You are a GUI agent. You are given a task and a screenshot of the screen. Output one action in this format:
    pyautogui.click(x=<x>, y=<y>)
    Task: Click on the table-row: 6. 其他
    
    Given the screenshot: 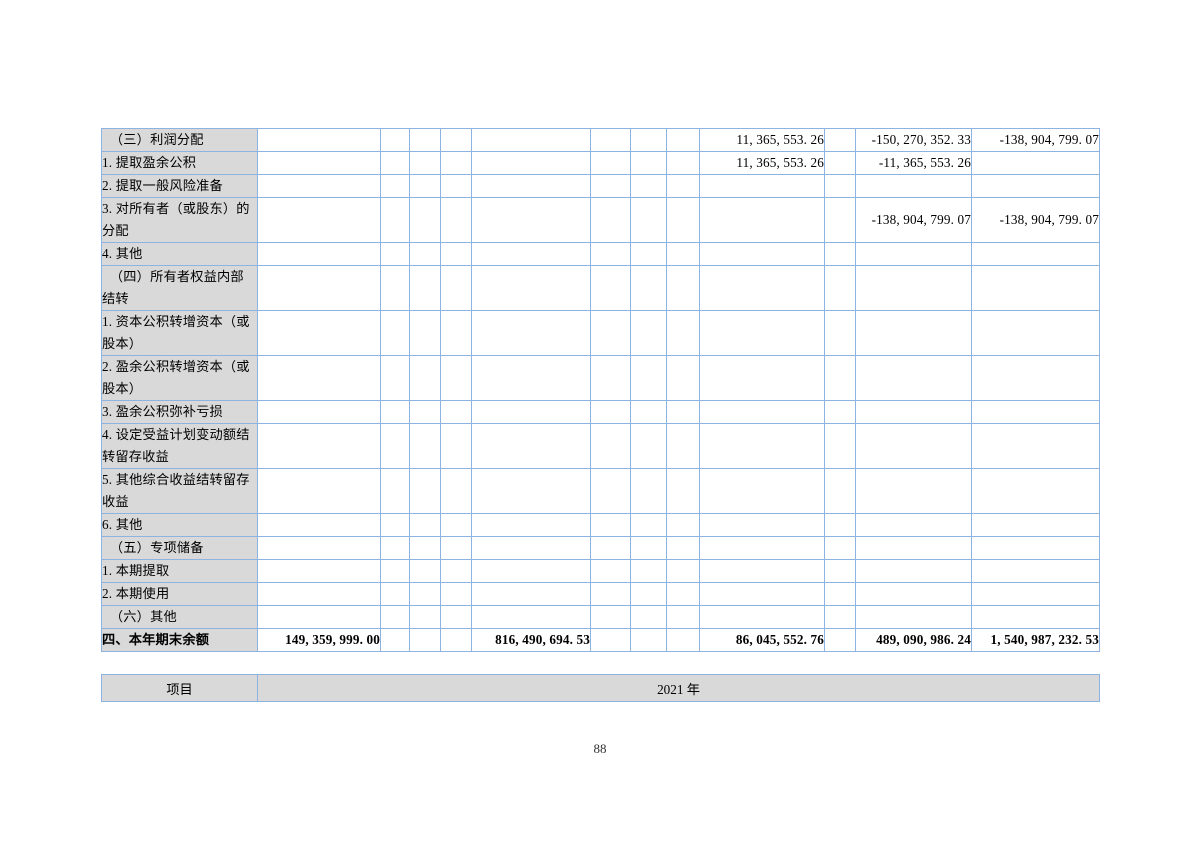 What is the action you would take?
    pyautogui.click(x=600, y=525)
    